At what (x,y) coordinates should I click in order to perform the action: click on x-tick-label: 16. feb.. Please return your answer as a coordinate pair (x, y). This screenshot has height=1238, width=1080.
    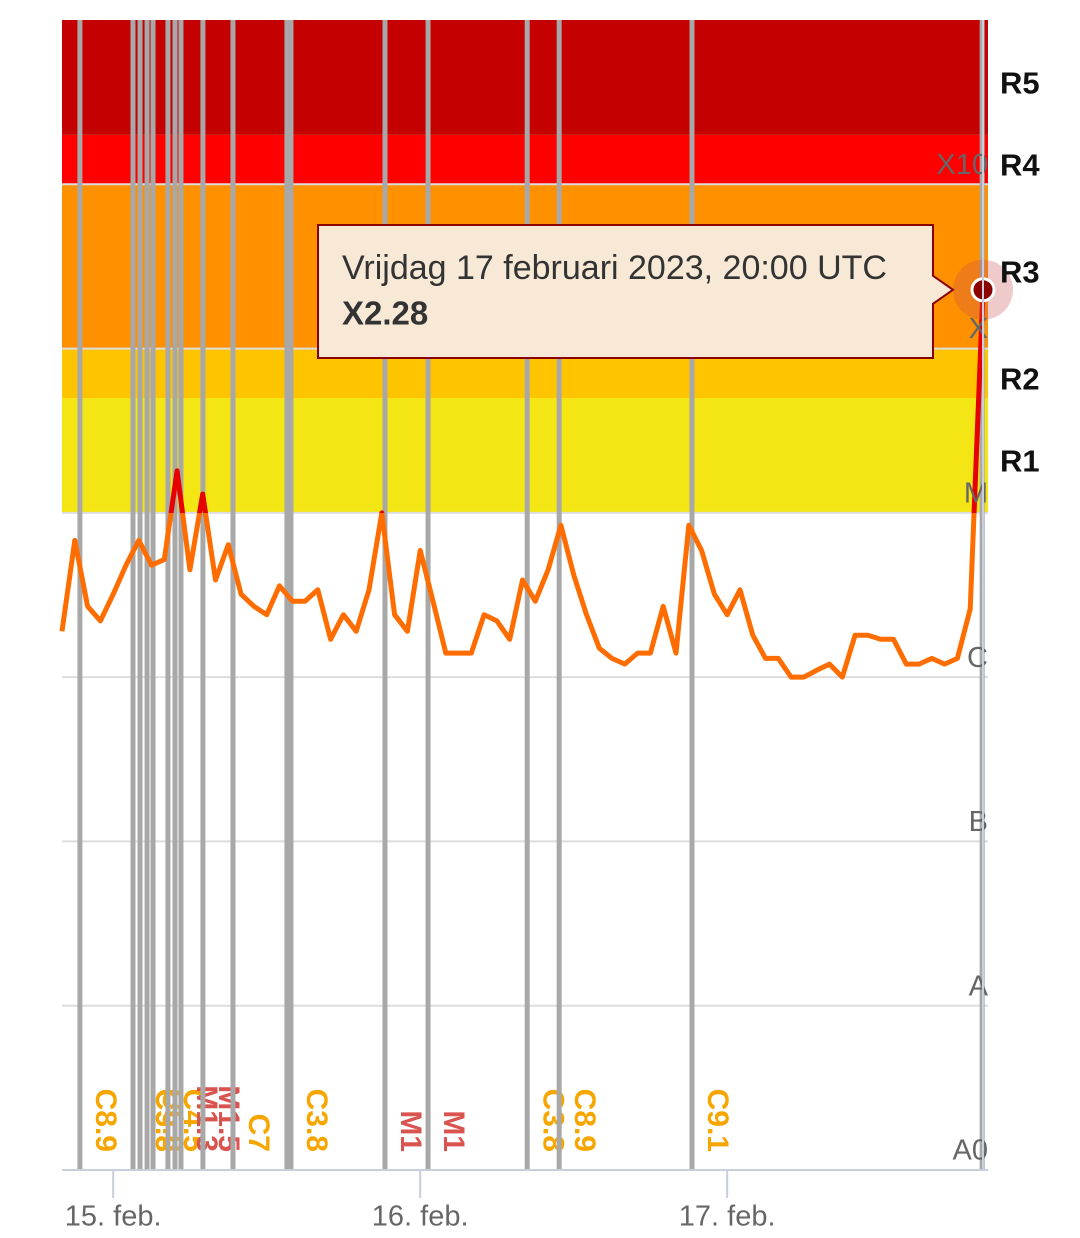
    Looking at the image, I should click on (420, 1217).